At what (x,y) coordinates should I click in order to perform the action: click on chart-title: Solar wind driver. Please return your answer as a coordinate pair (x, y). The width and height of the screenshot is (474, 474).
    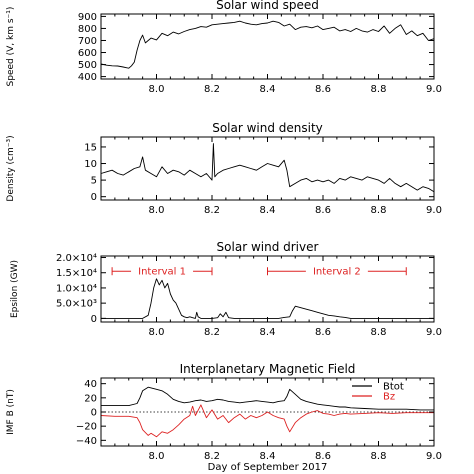
    Looking at the image, I should click on (268, 247).